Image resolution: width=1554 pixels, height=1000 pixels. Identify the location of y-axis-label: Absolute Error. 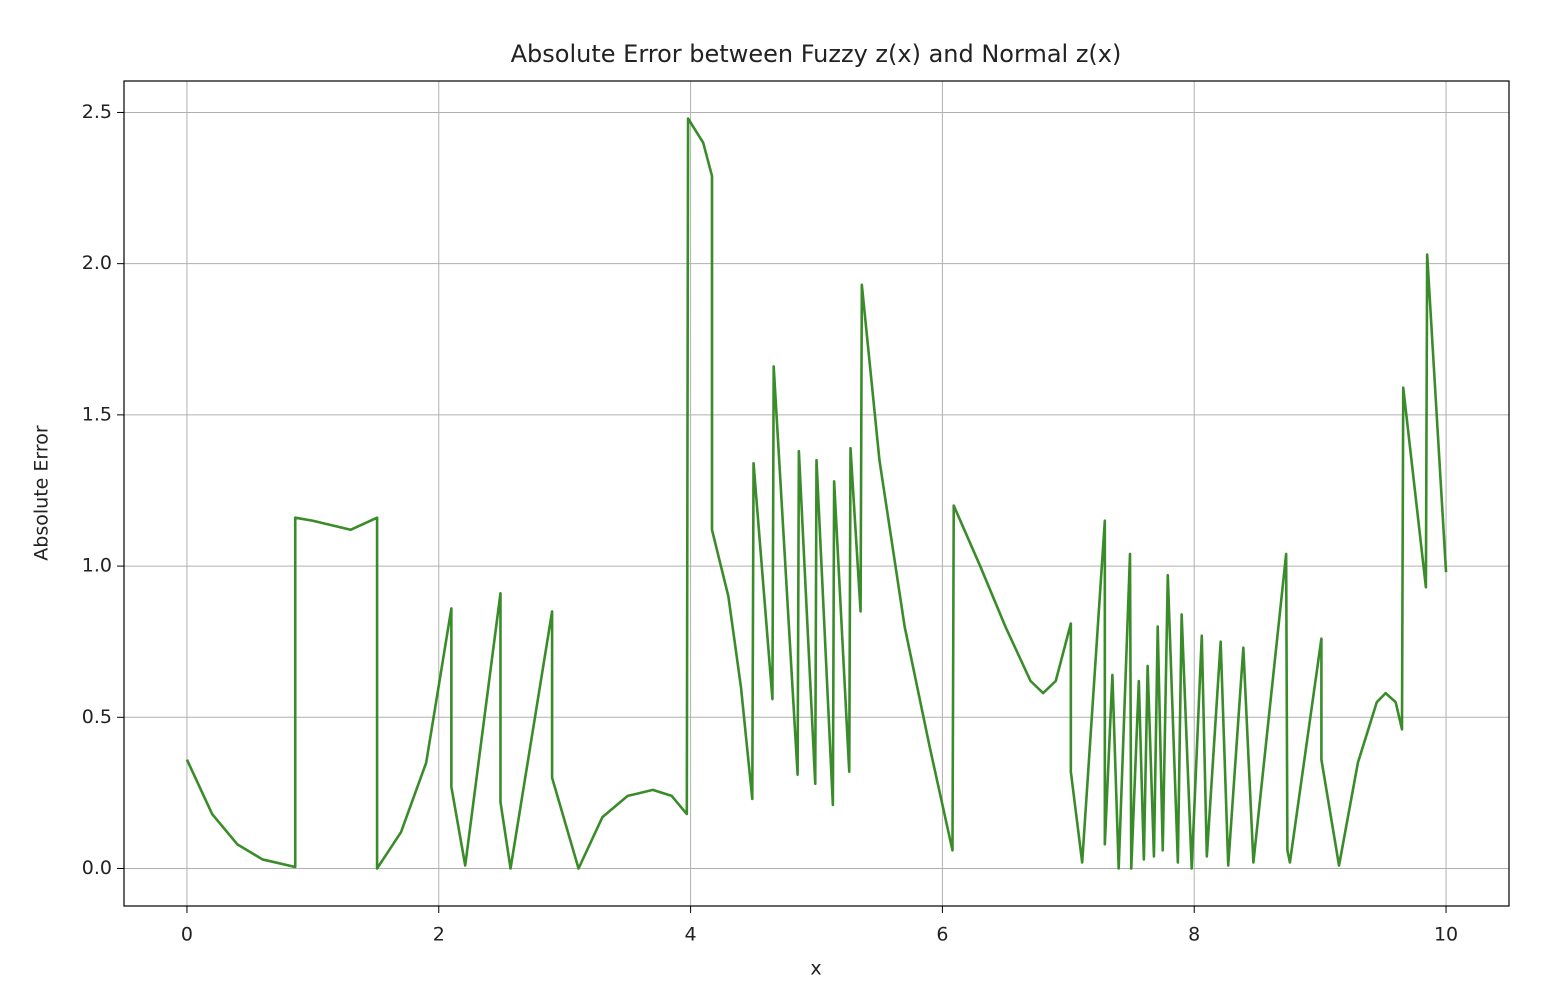
(42, 493).